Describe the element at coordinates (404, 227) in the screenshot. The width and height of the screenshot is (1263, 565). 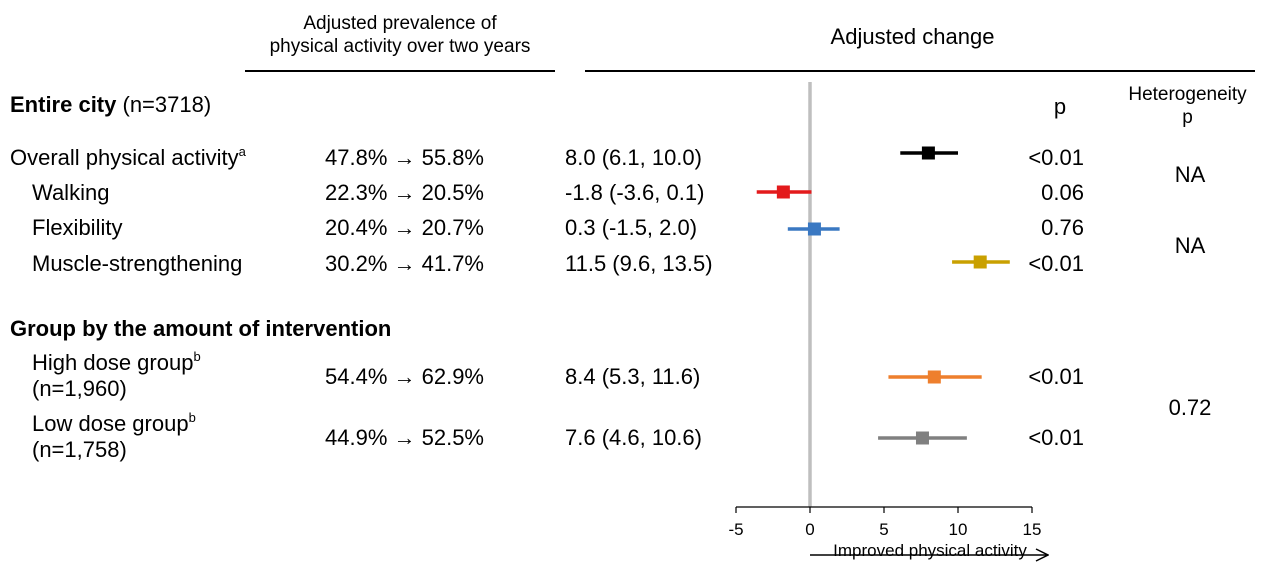
I see `row-prevalence-flexibility: 20.4% → 20.7%` at that location.